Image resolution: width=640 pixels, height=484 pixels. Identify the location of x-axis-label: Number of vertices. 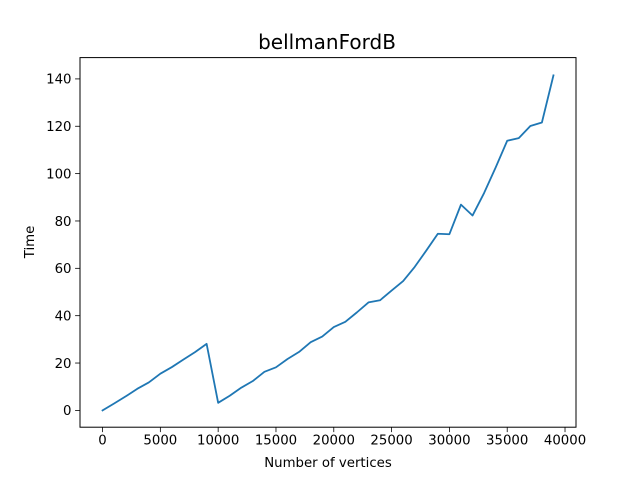
(328, 463).